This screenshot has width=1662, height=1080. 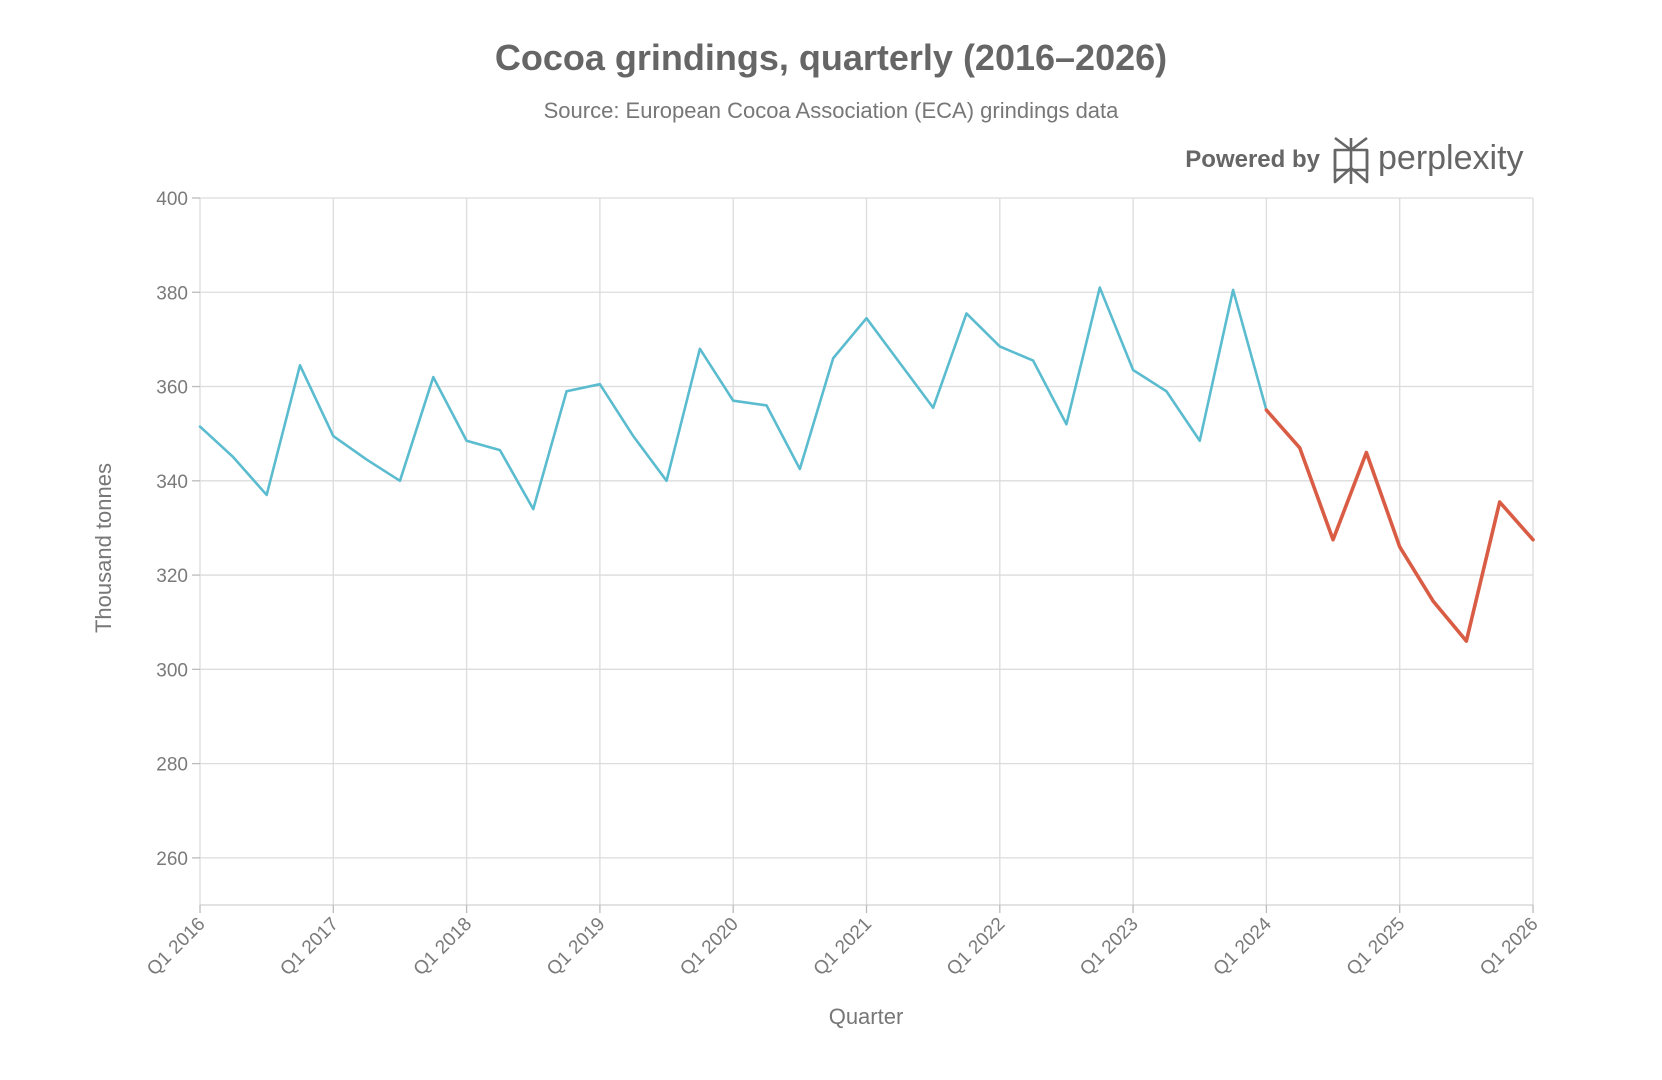 What do you see at coordinates (1509, 947) in the screenshot?
I see `x-tick-label: Q1 2026` at bounding box center [1509, 947].